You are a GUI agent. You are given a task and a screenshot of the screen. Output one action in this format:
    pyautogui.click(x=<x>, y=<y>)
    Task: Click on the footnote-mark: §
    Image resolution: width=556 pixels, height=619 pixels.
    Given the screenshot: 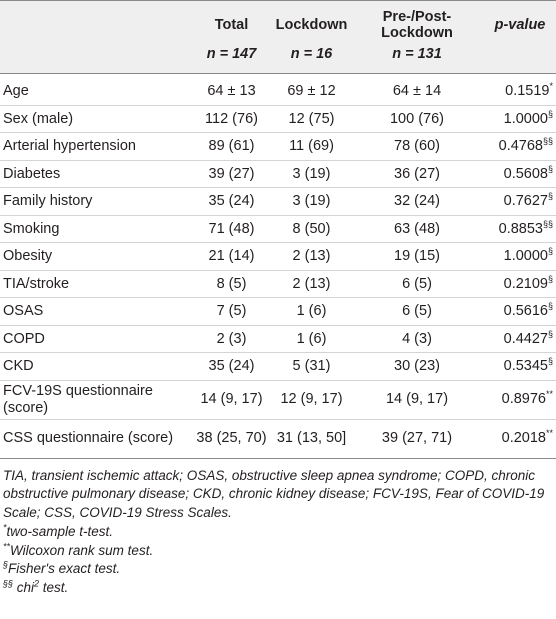 What is the action you would take?
    pyautogui.click(x=6, y=564)
    